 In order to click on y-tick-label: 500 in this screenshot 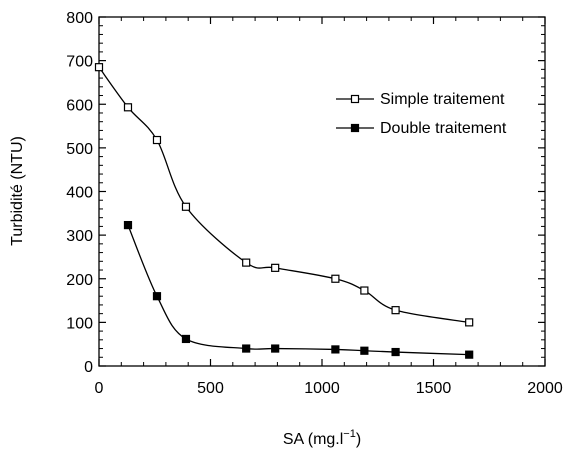, I will do `click(79, 149)`.